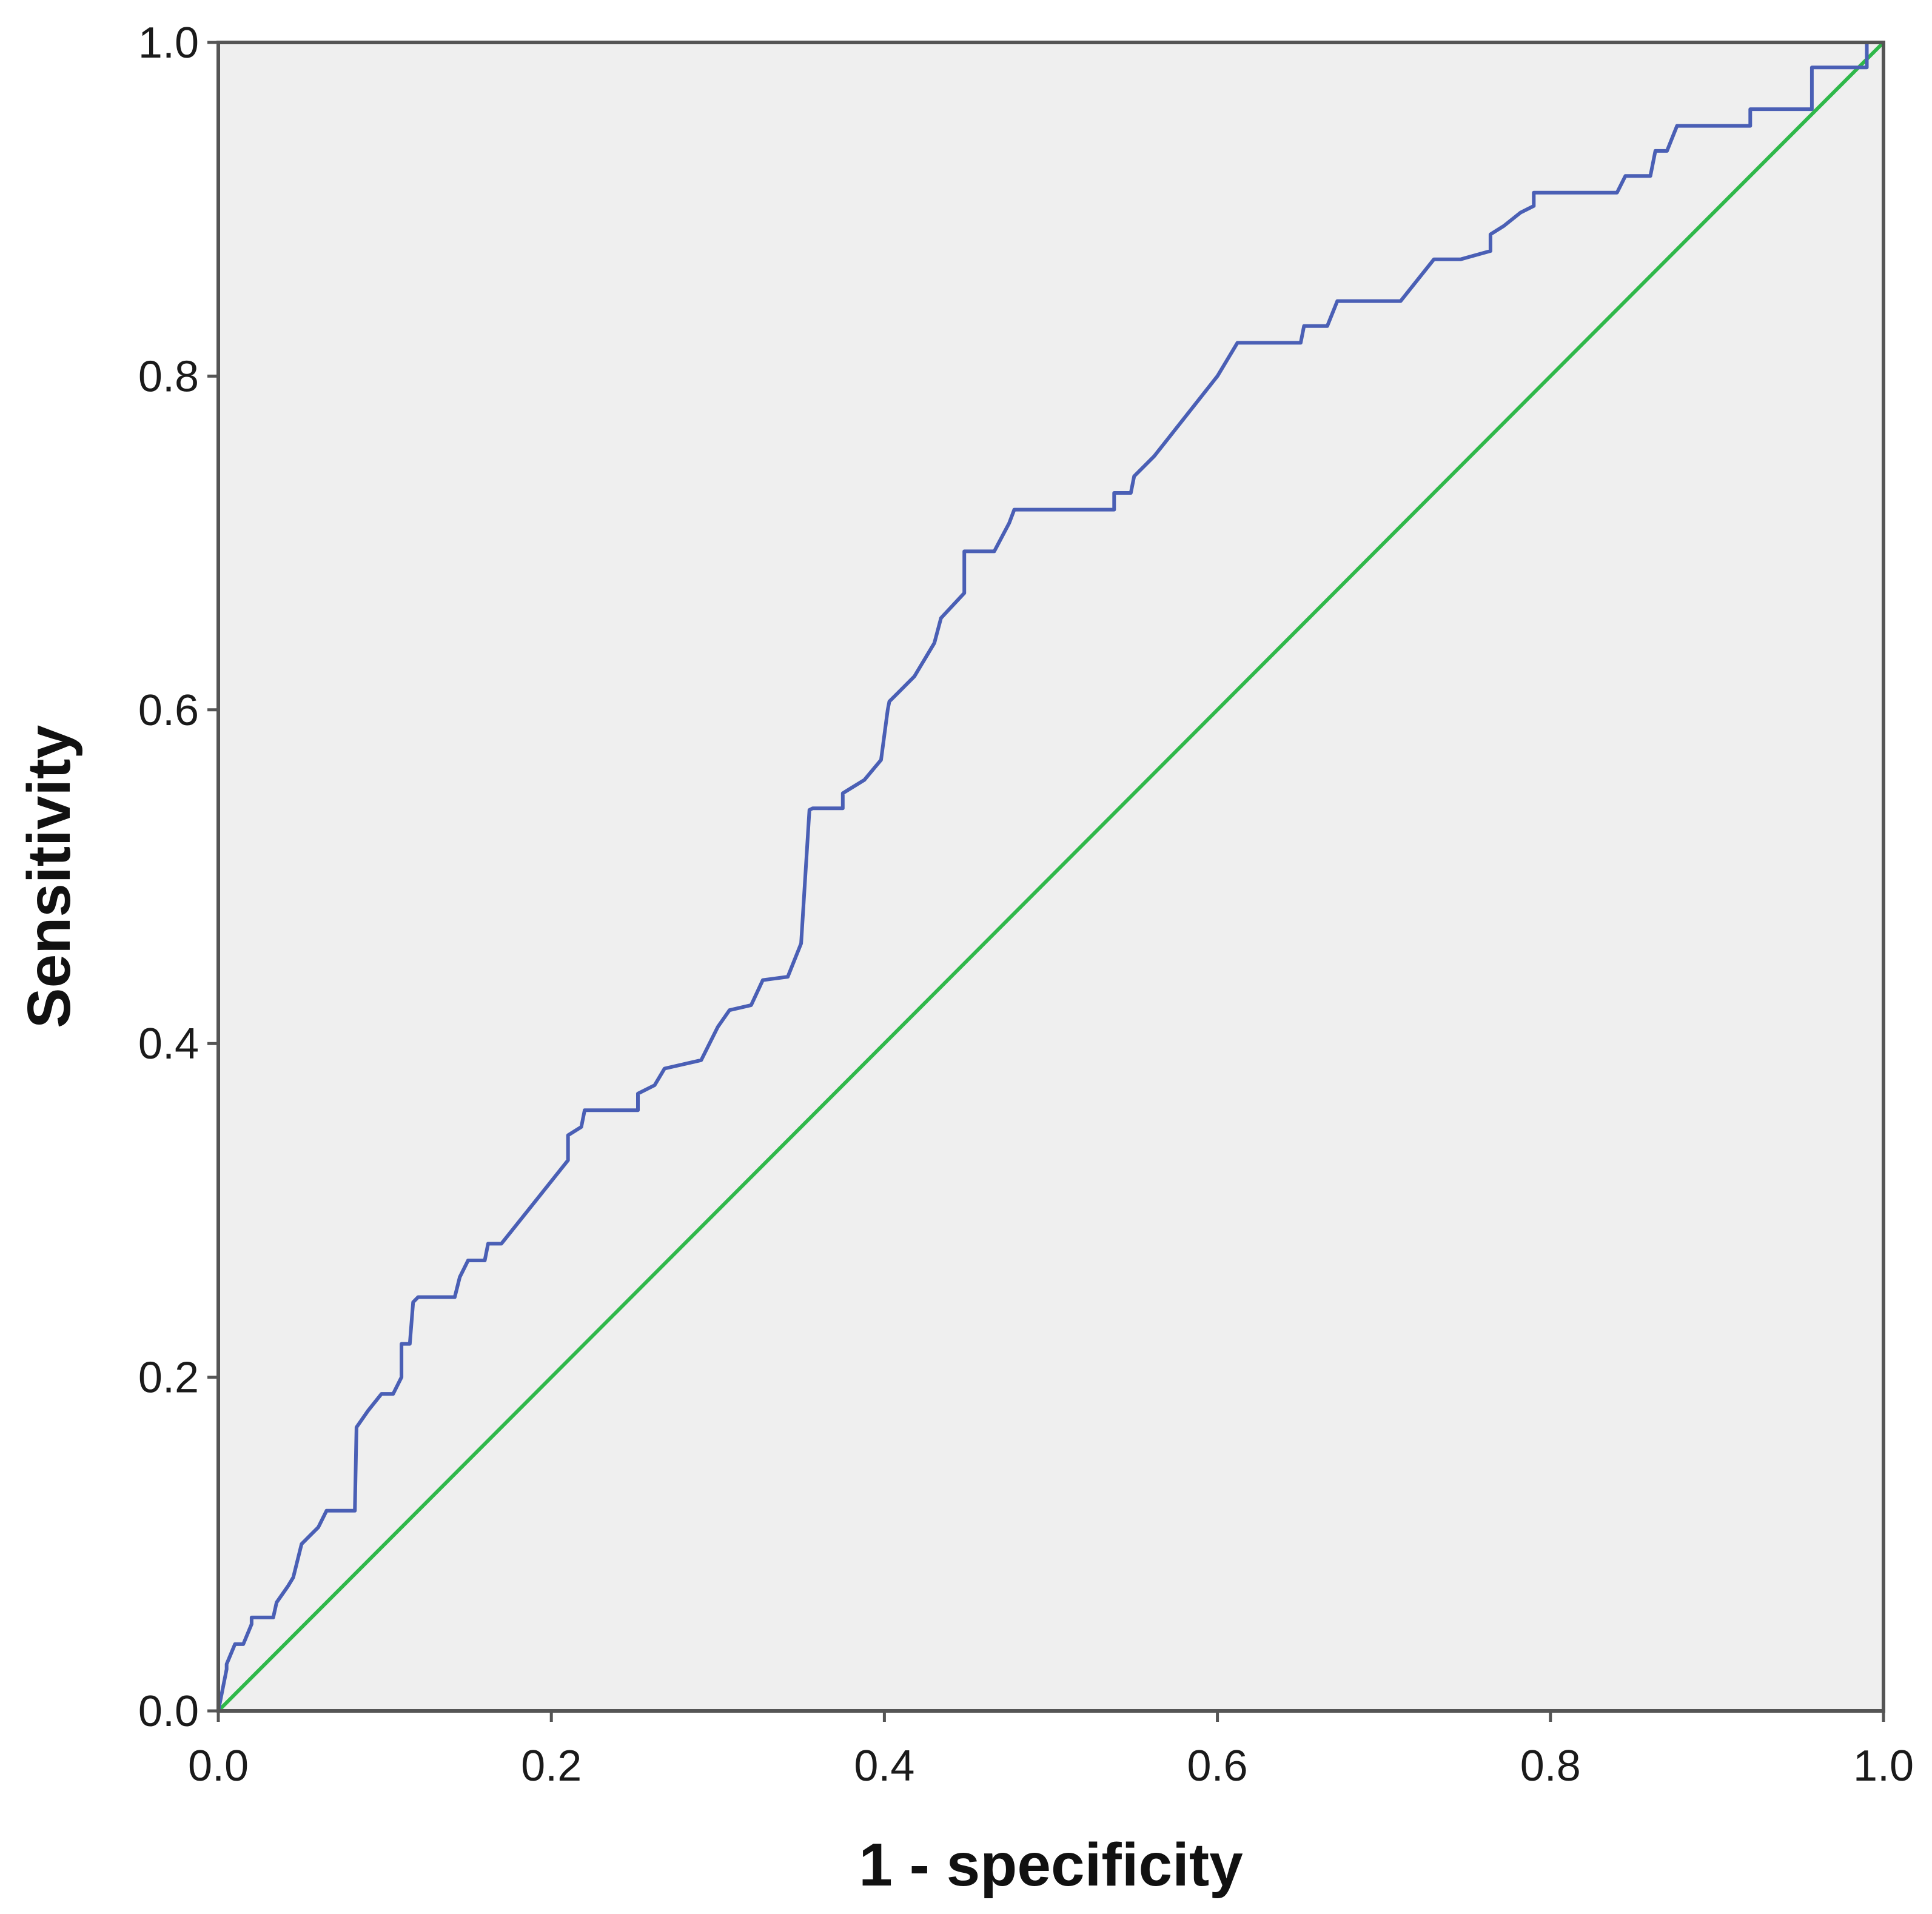 The image size is (1932, 1914). Describe the element at coordinates (178, 877) in the screenshot. I see `y-axis-ticks: 0.0 0.2 0.4 0.6 0.8 1.0` at that location.